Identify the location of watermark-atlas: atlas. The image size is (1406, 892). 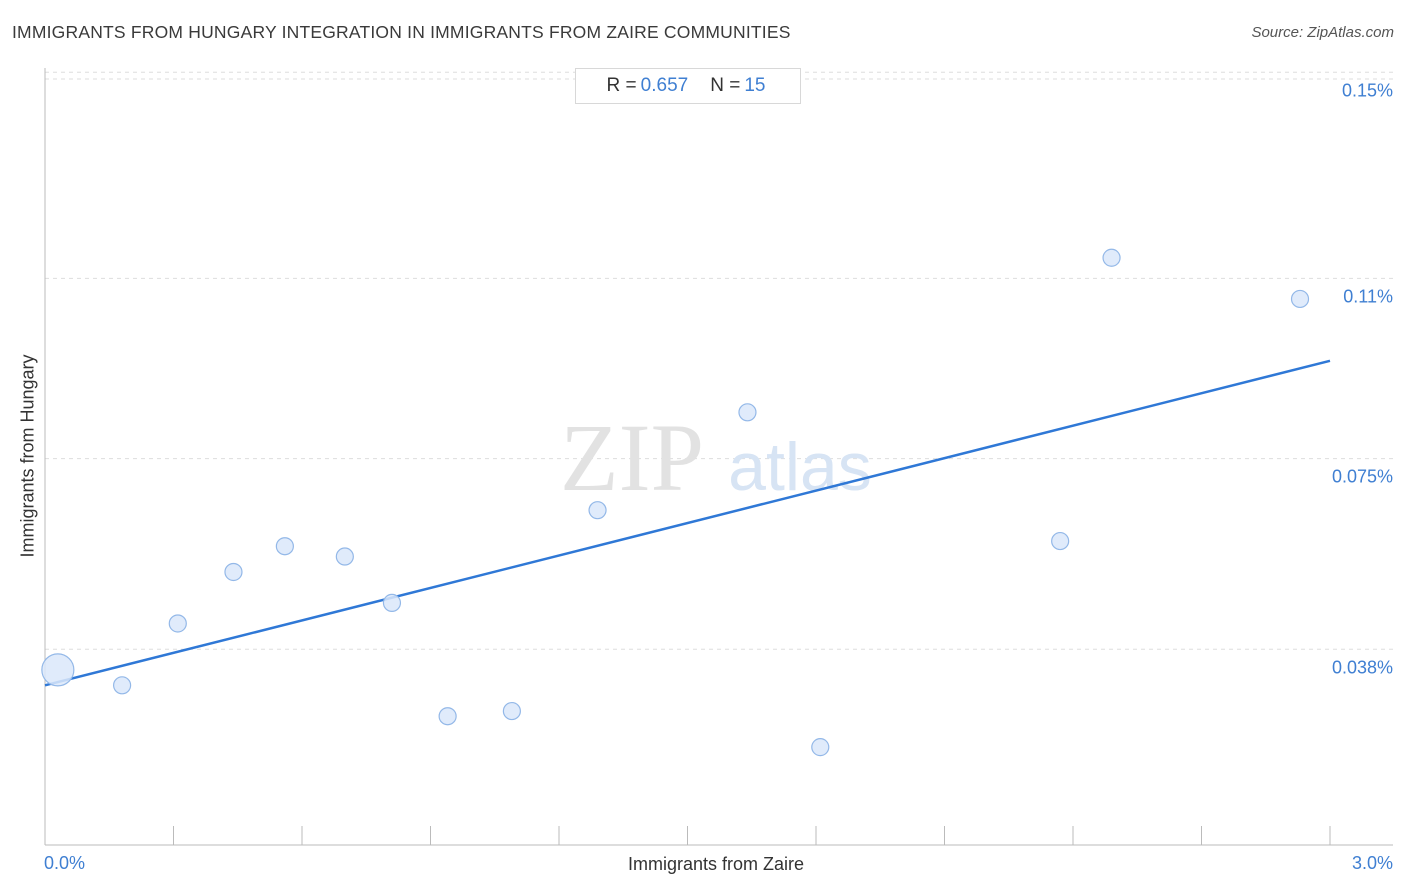
(800, 467).